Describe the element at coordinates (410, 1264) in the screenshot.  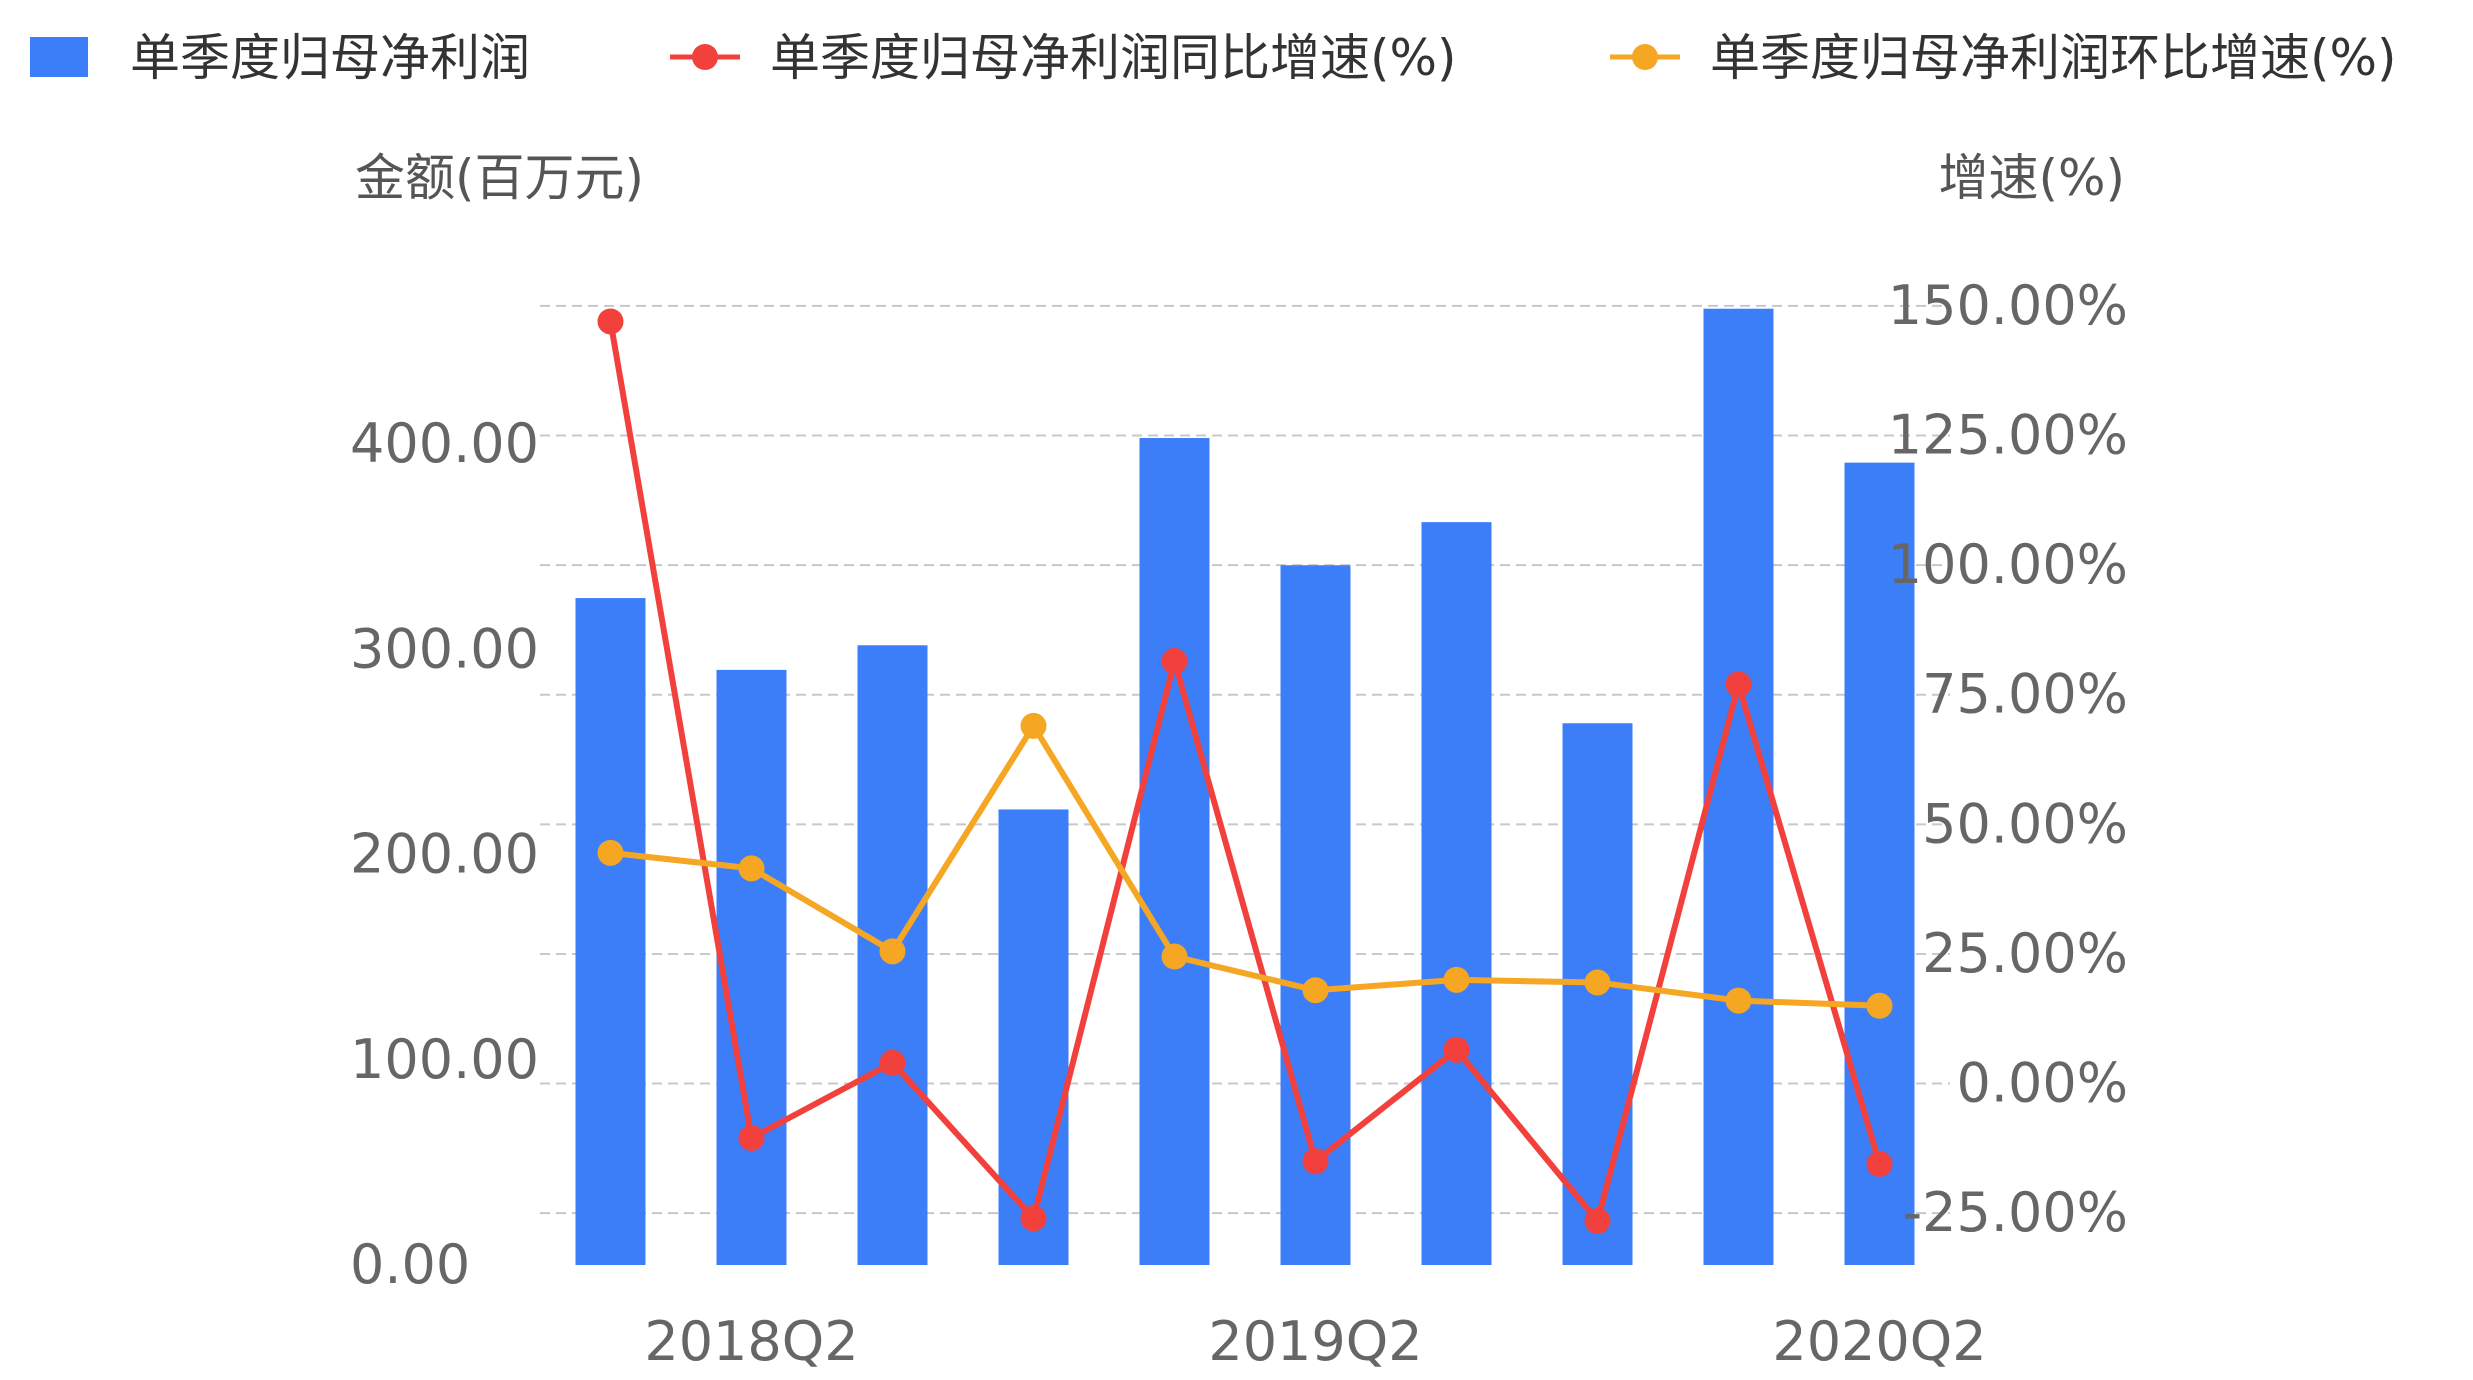
I see `left-tick-label: 0.00` at that location.